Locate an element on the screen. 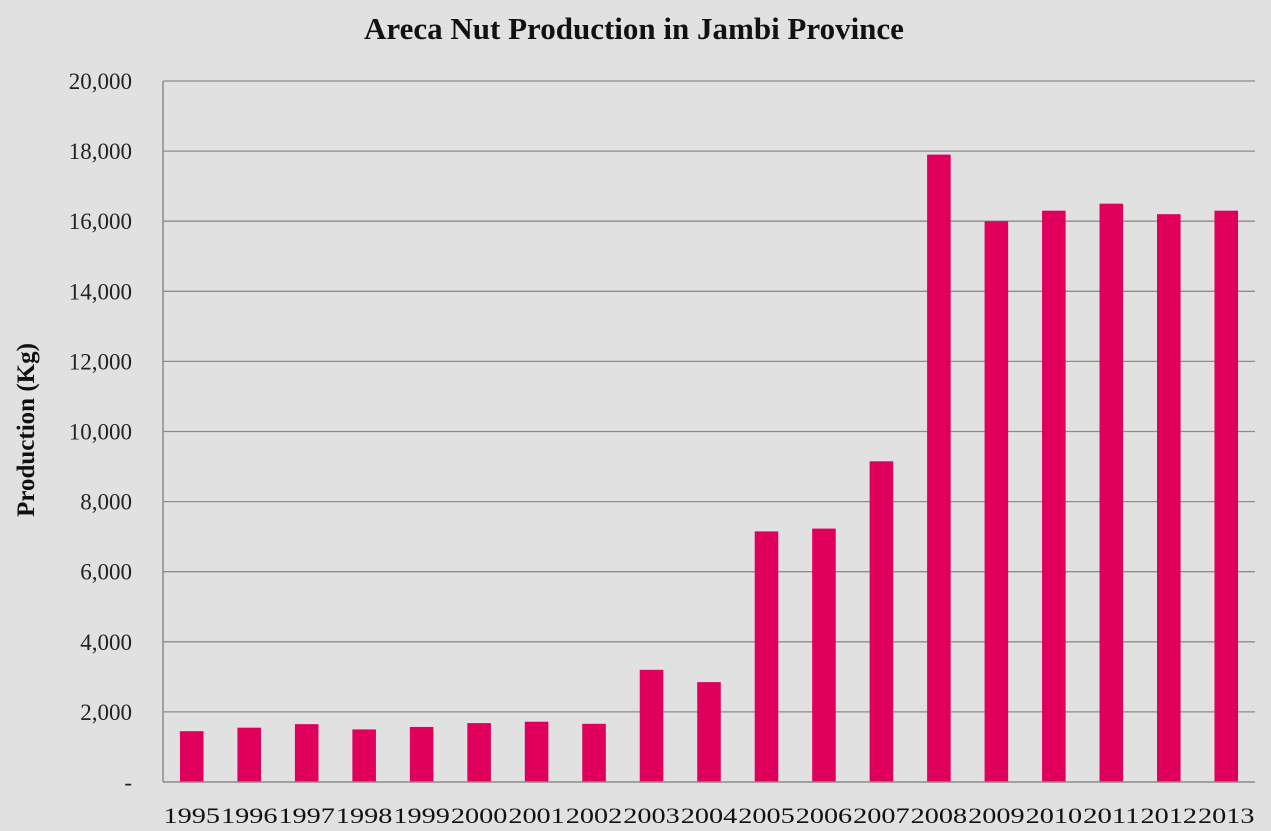 Image resolution: width=1271 pixels, height=831 pixels. bar-2003 is located at coordinates (651, 725).